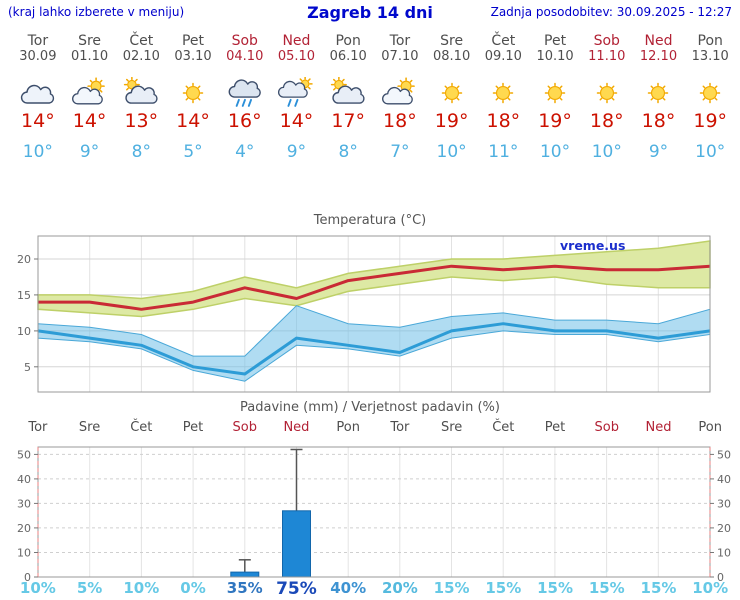 The height and width of the screenshot is (600, 740). I want to click on day-date: 30.09, so click(38, 56).